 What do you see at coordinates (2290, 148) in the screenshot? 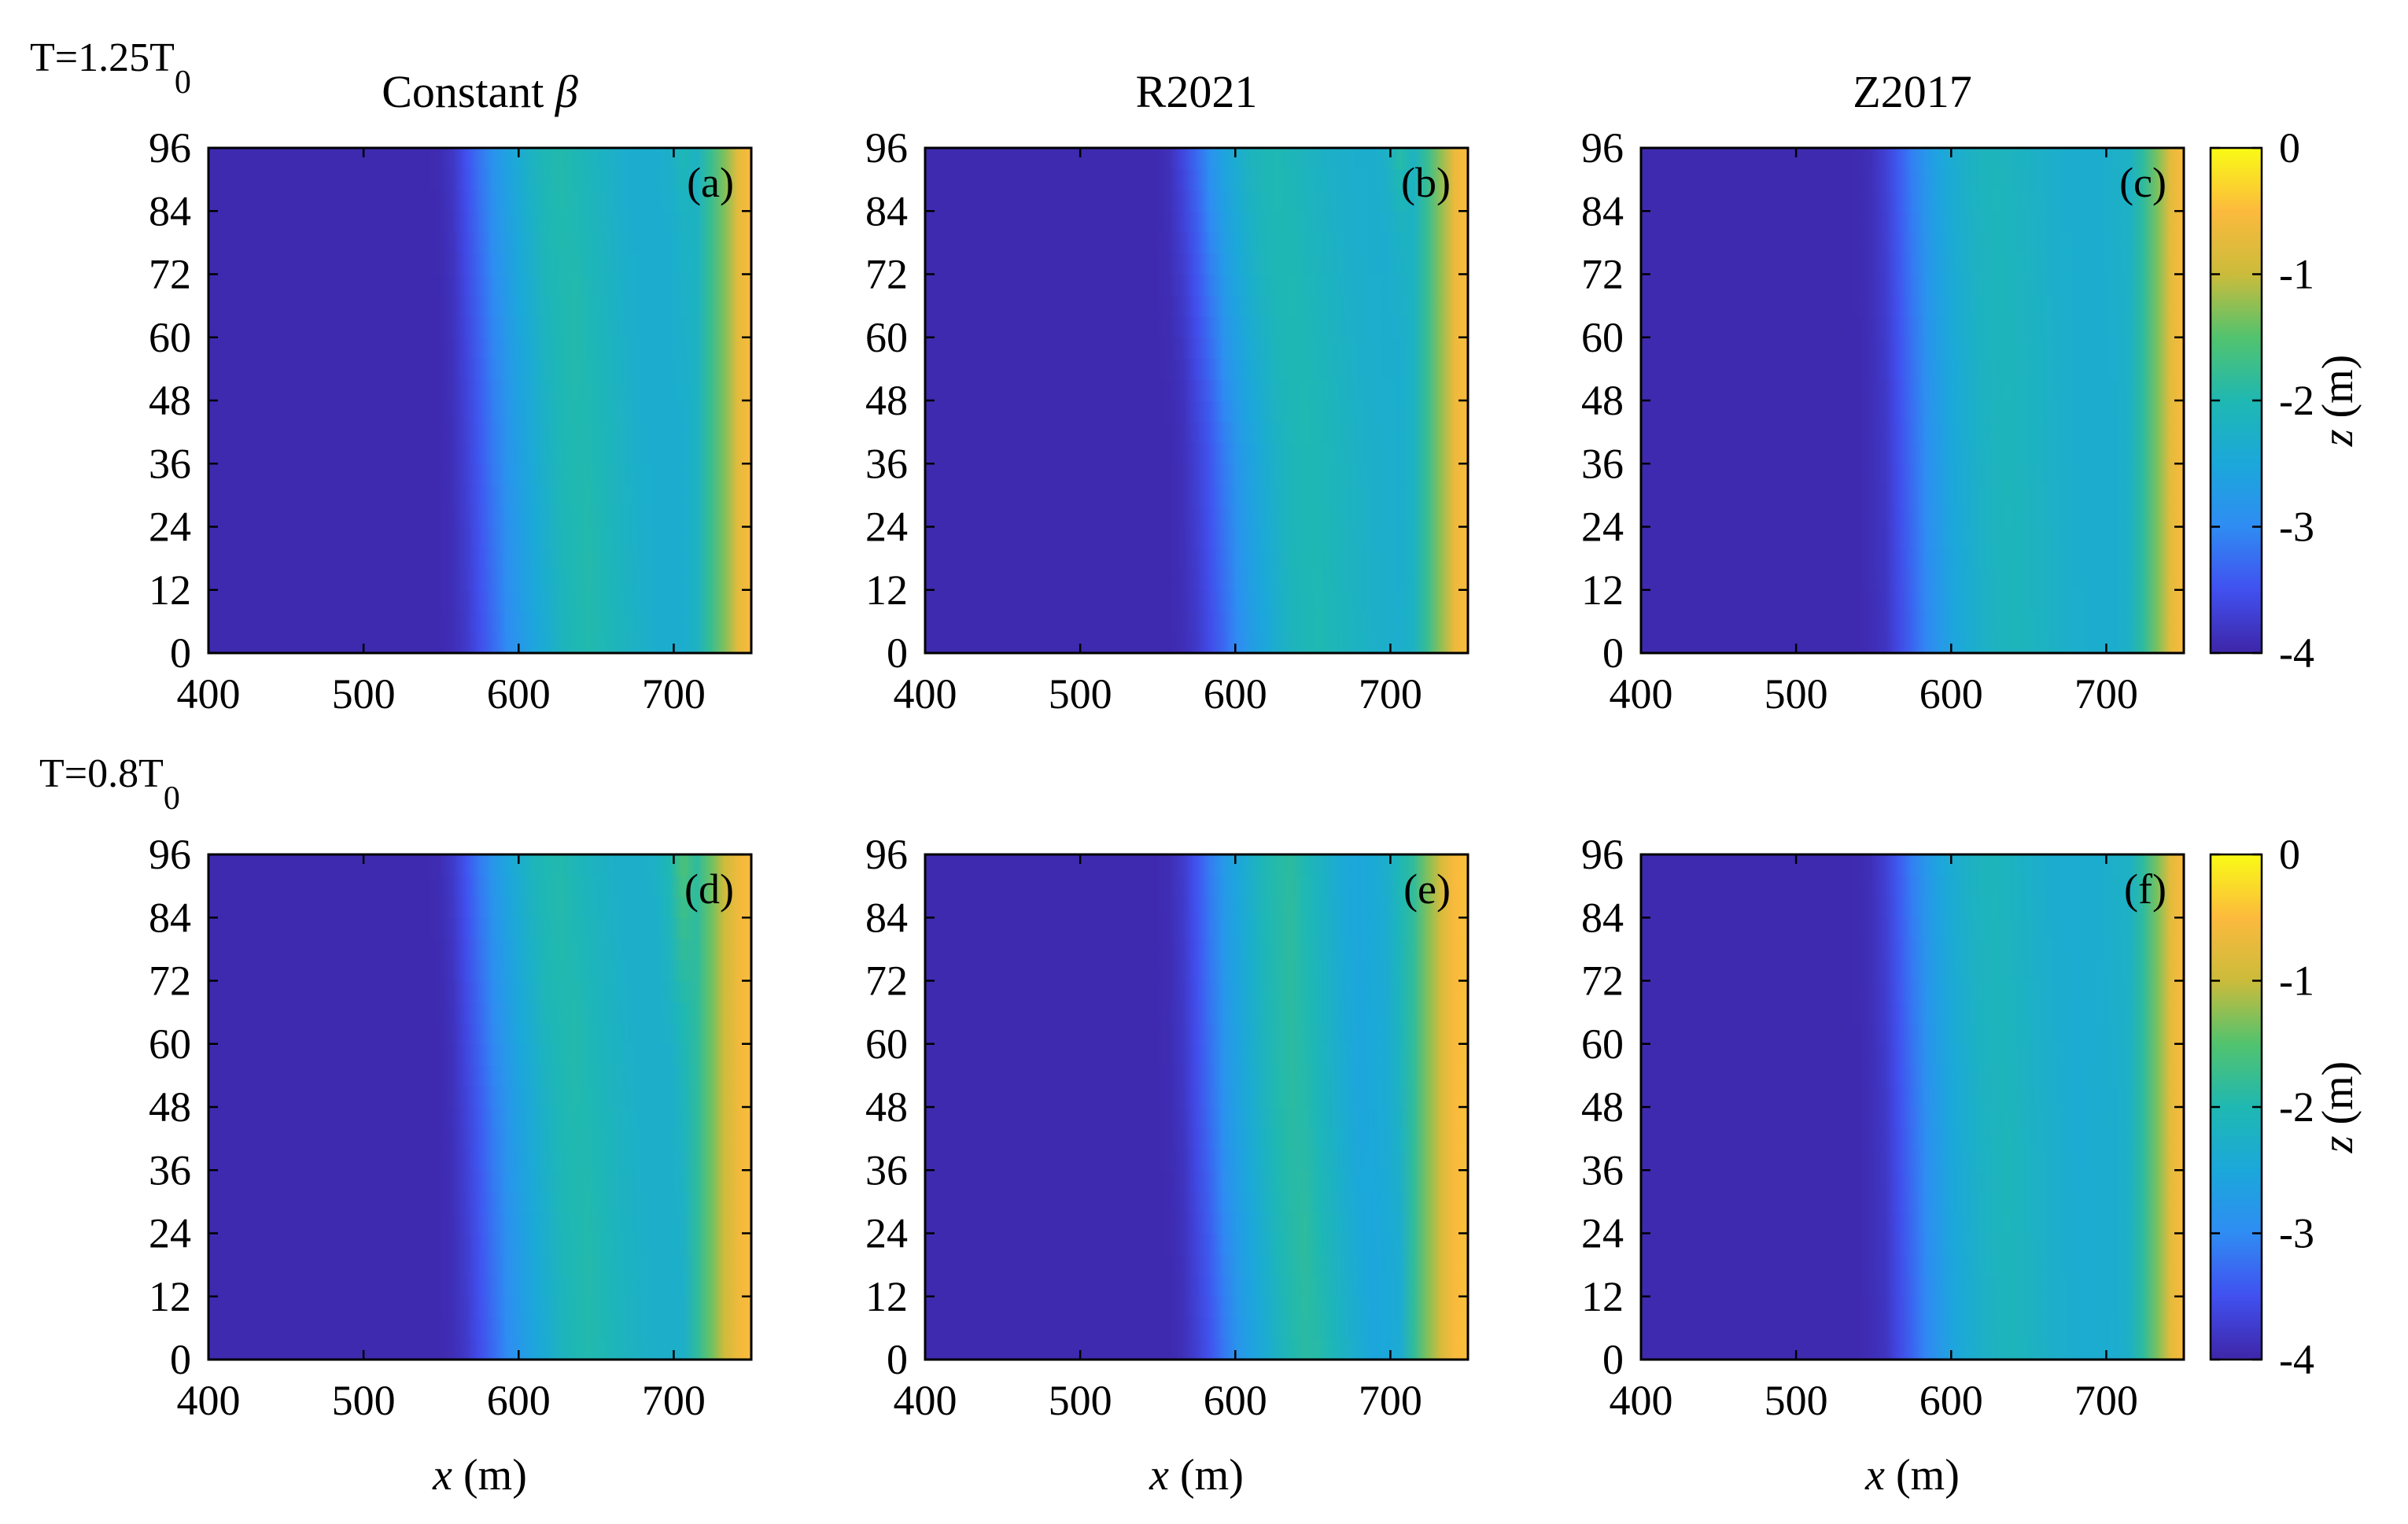
I see `colorbar-tick-label: 0` at bounding box center [2290, 148].